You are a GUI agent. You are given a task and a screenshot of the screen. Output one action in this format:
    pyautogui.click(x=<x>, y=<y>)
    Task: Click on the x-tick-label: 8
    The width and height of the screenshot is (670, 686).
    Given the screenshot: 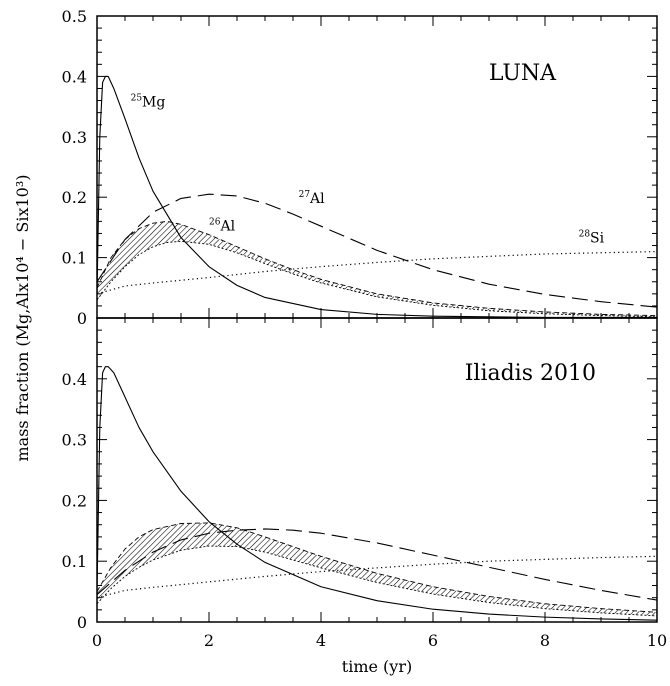 What is the action you would take?
    pyautogui.click(x=545, y=640)
    